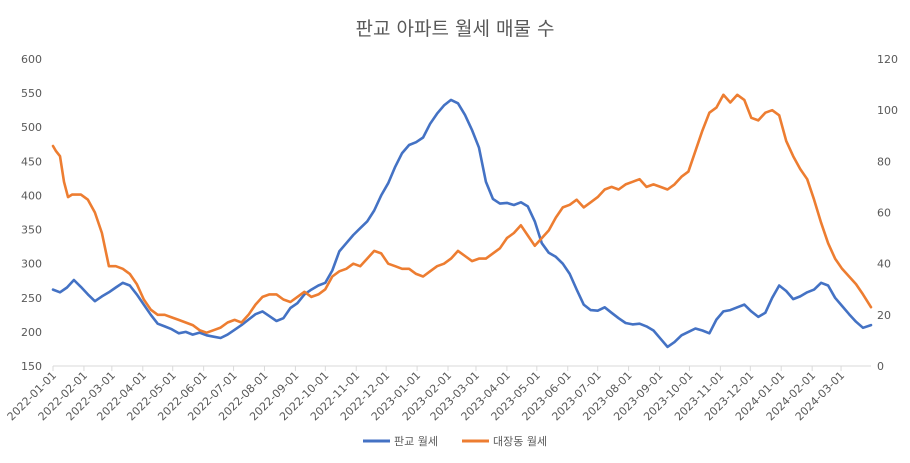 The height and width of the screenshot is (463, 910). What do you see at coordinates (31, 161) in the screenshot?
I see `y-left-tick-label: 450` at bounding box center [31, 161].